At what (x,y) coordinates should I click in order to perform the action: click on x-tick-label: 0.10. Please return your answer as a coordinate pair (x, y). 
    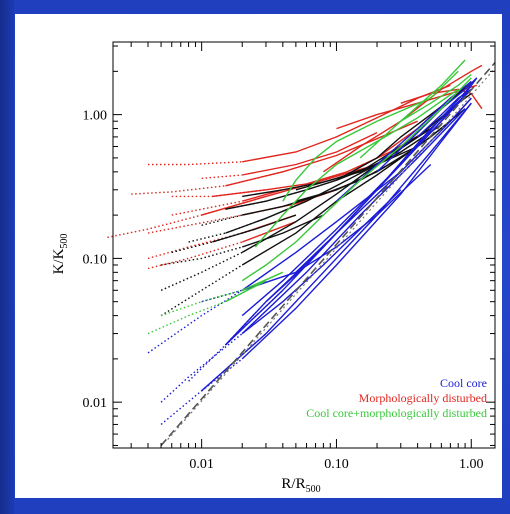
    Looking at the image, I should click on (336, 464).